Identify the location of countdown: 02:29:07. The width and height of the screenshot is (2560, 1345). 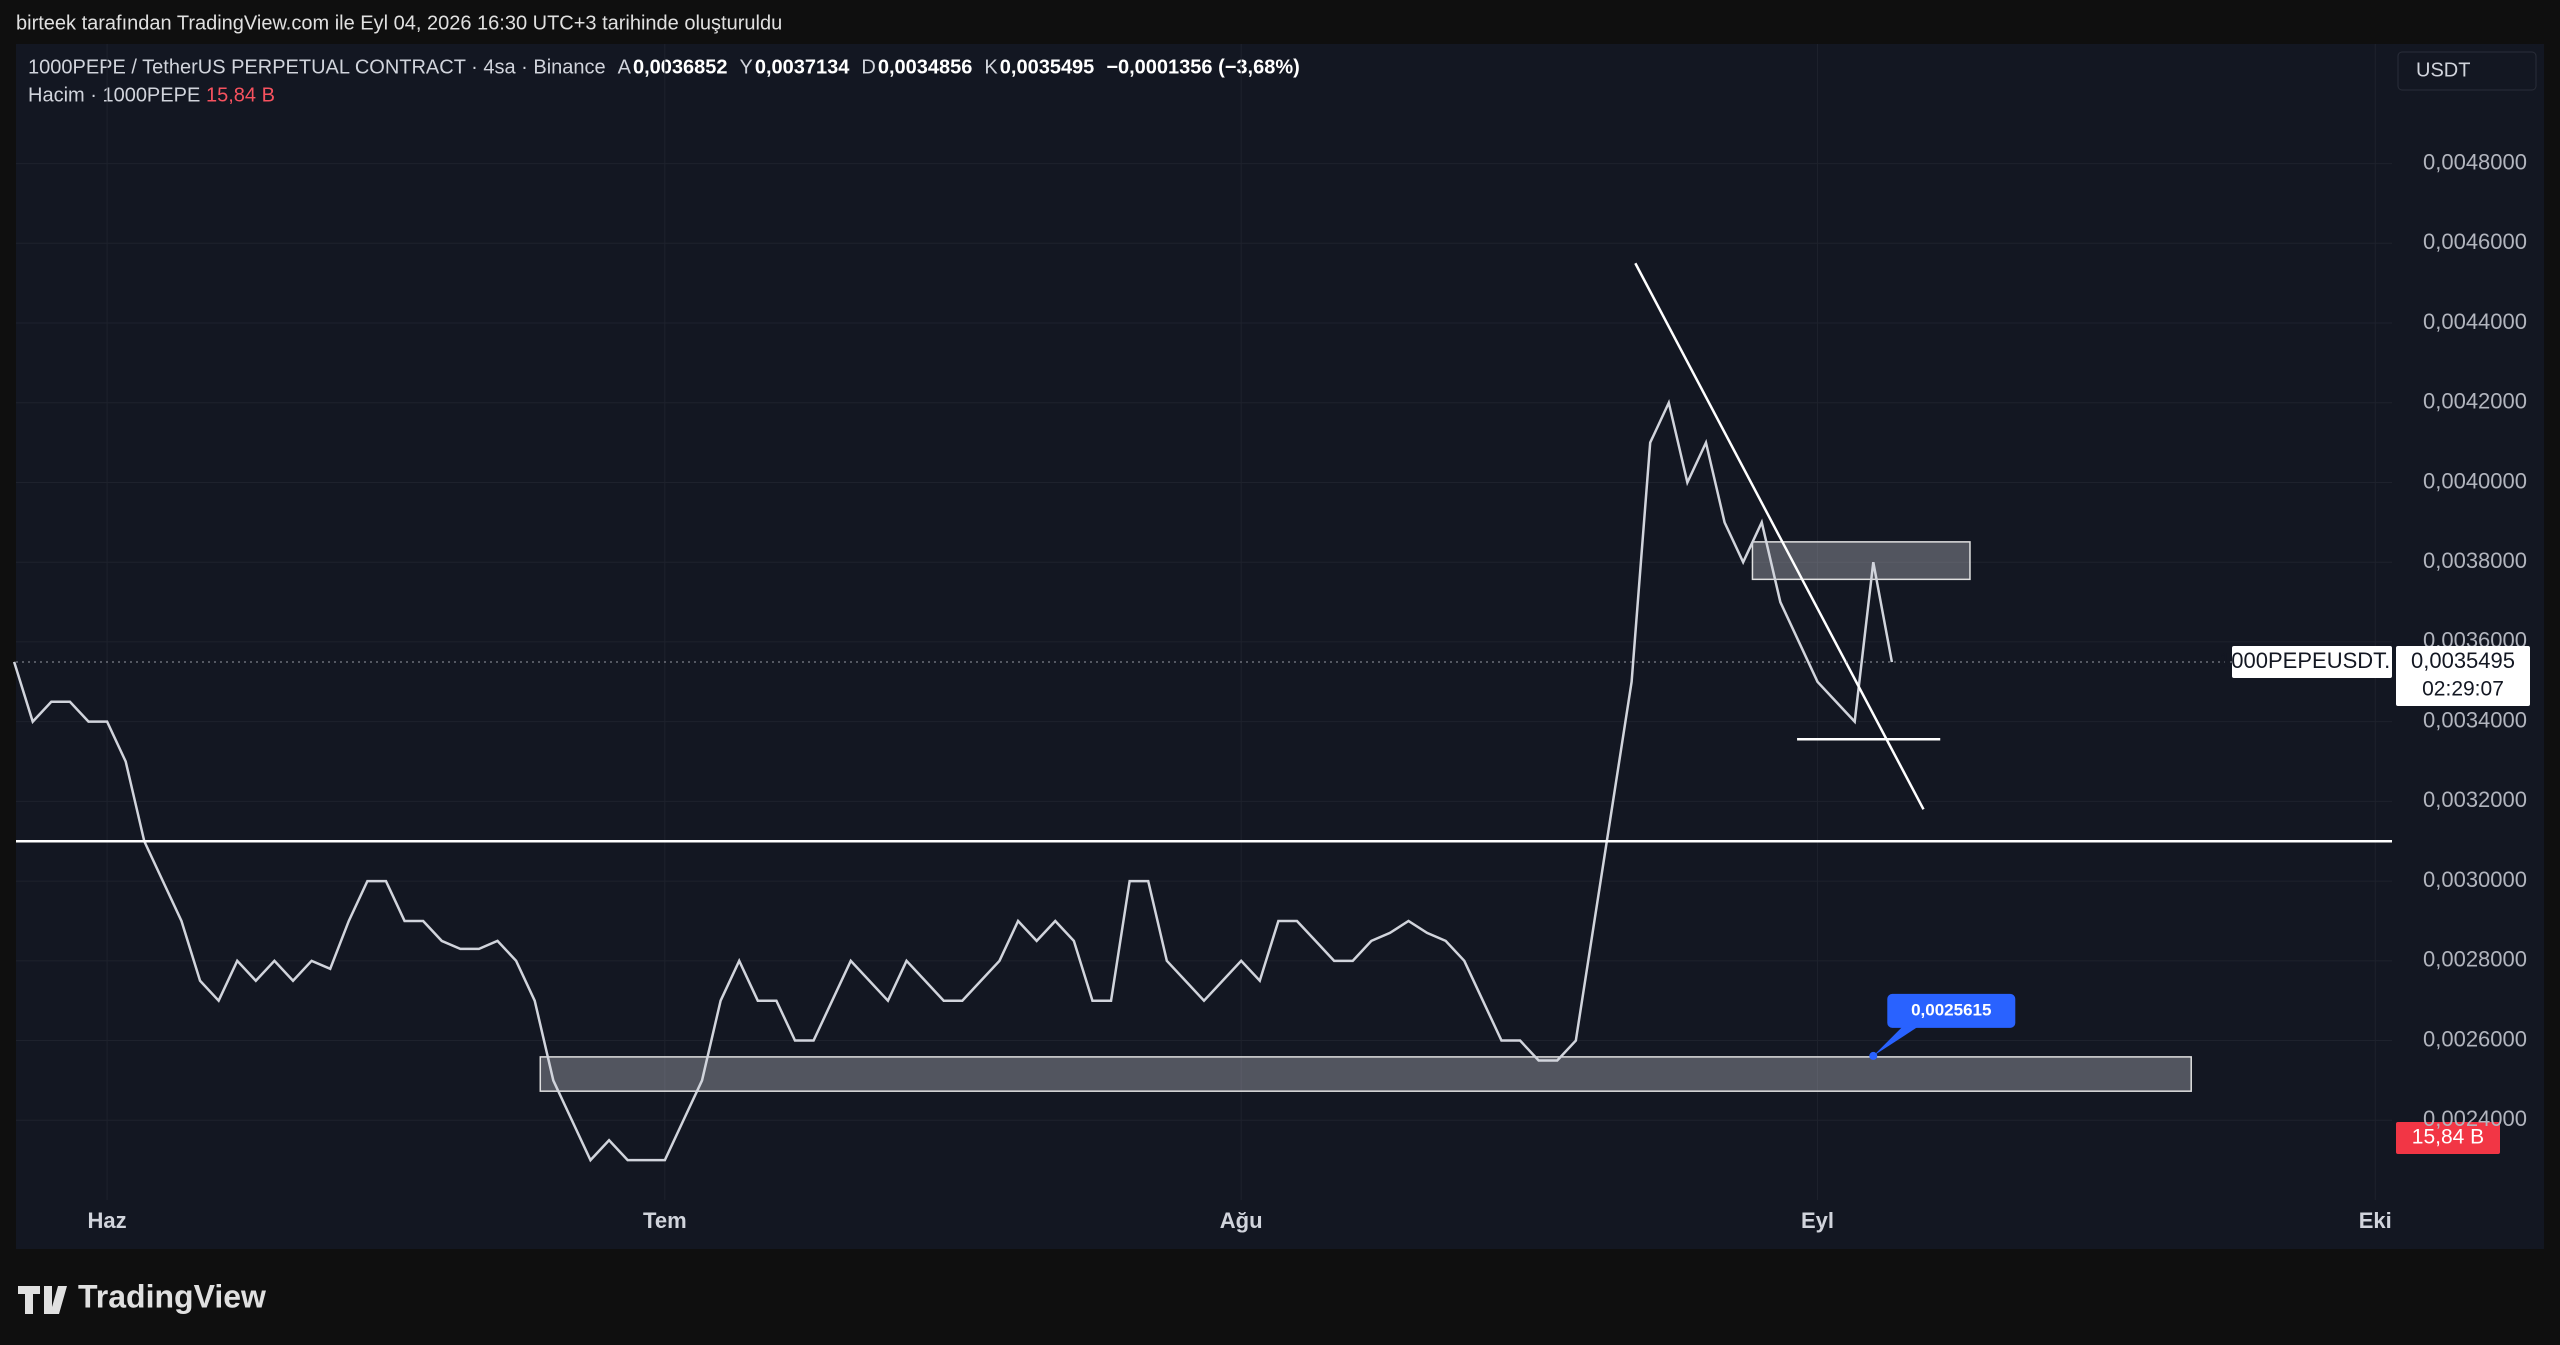
(2463, 689).